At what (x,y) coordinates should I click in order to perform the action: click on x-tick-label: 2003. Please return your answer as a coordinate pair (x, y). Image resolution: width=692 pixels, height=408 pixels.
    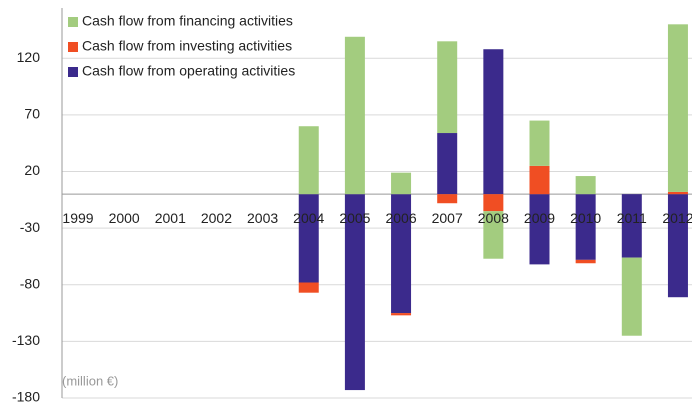
    Looking at the image, I should click on (262, 218).